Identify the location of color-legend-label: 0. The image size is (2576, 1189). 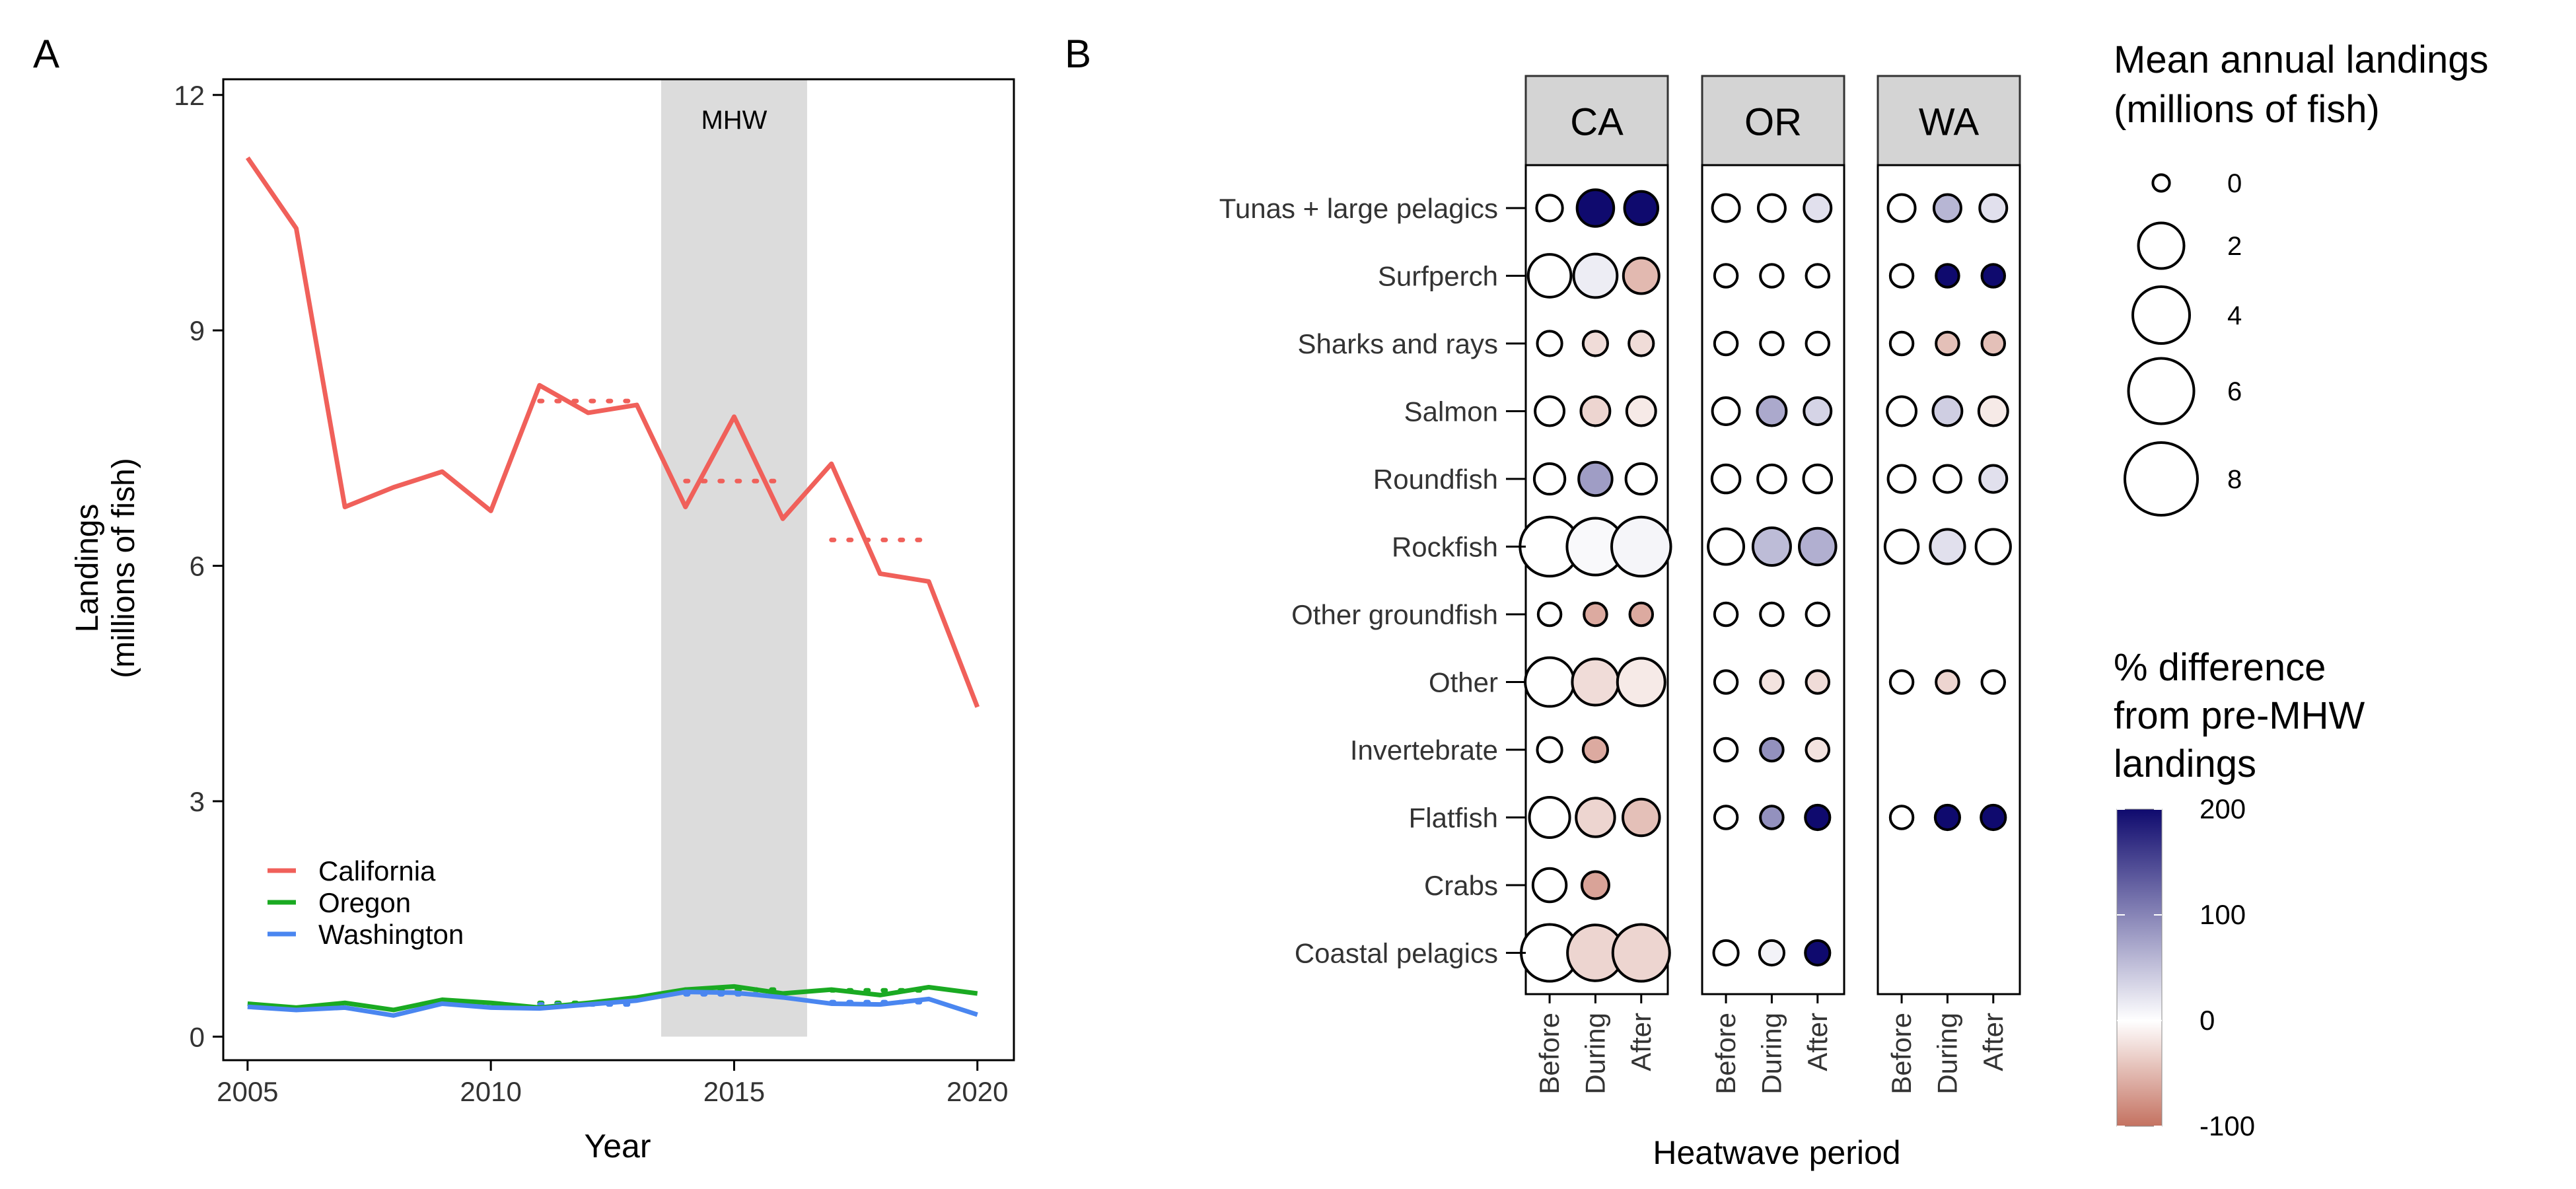
(2208, 1020).